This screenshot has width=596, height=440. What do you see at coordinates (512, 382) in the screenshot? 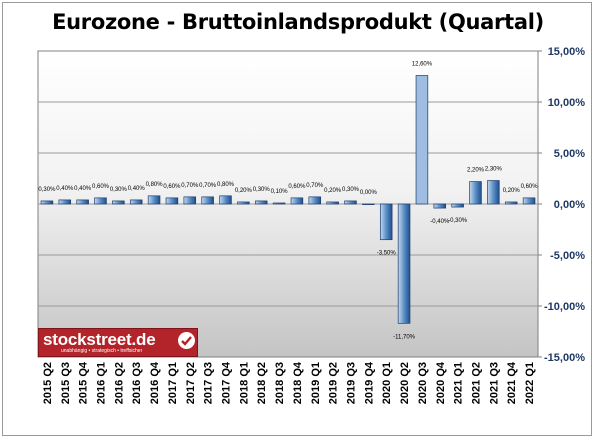
I see `x-tick-label: 2021 Q4` at bounding box center [512, 382].